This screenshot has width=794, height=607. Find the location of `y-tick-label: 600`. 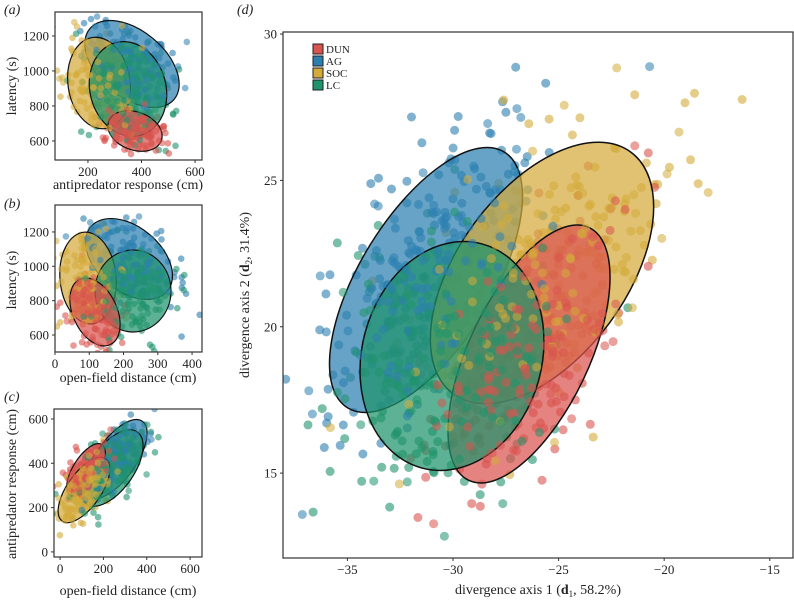

y-tick-label: 600 is located at coordinates (40, 334).